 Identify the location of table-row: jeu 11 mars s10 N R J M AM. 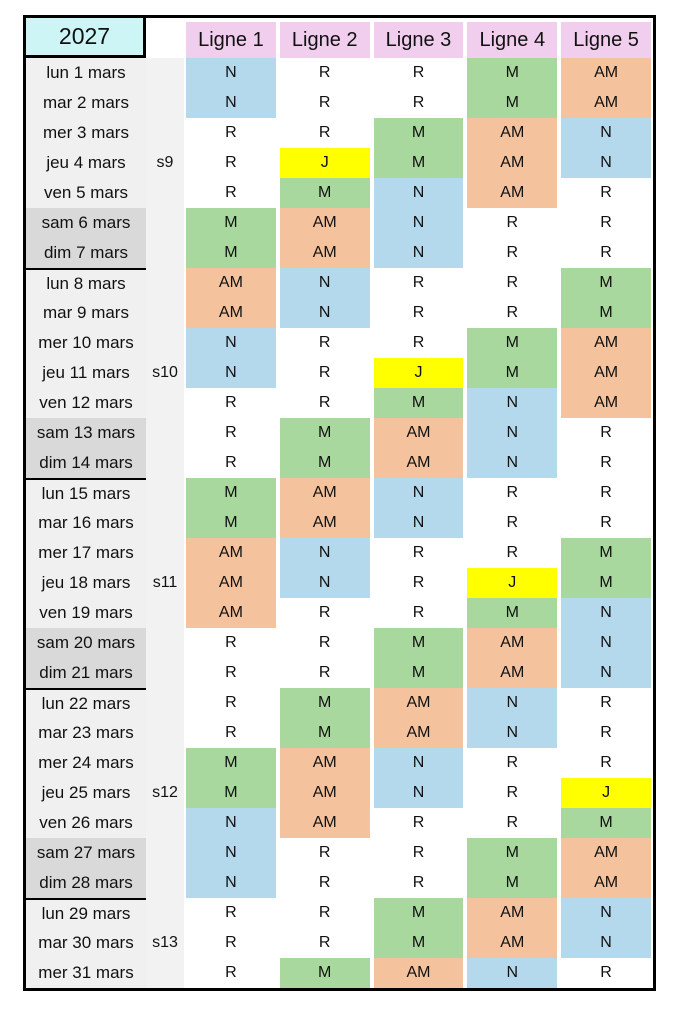
(339, 373).